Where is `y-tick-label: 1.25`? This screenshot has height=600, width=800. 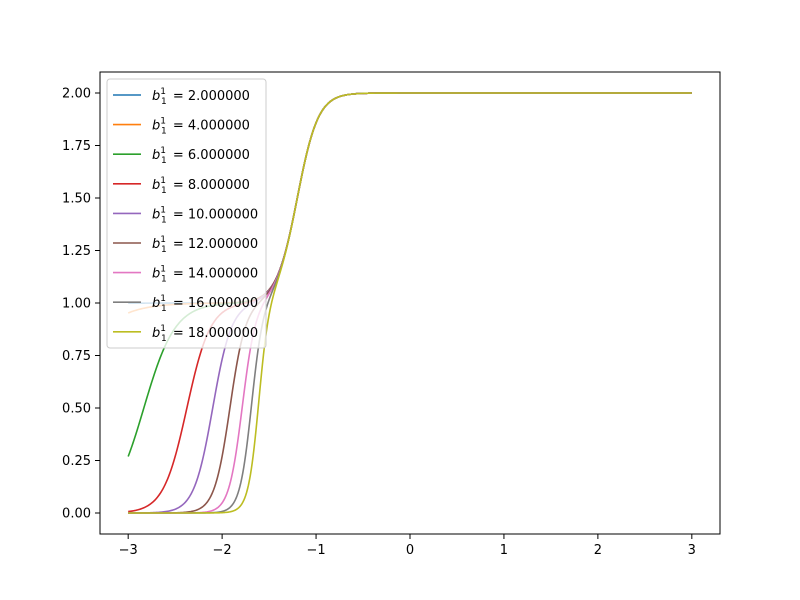 y-tick-label: 1.25 is located at coordinates (76, 251).